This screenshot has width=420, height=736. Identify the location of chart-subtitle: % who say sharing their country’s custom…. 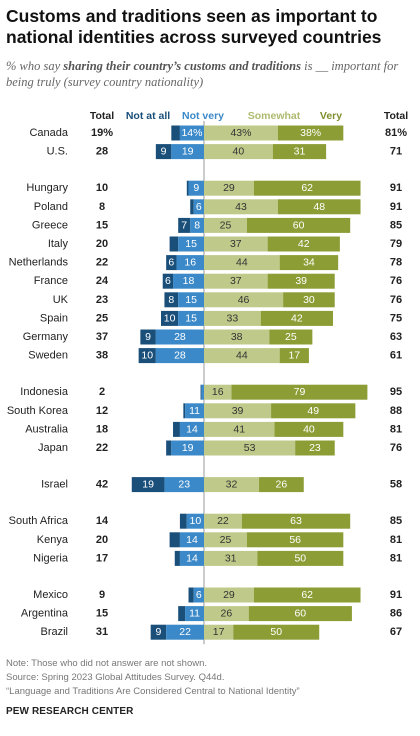
(206, 74).